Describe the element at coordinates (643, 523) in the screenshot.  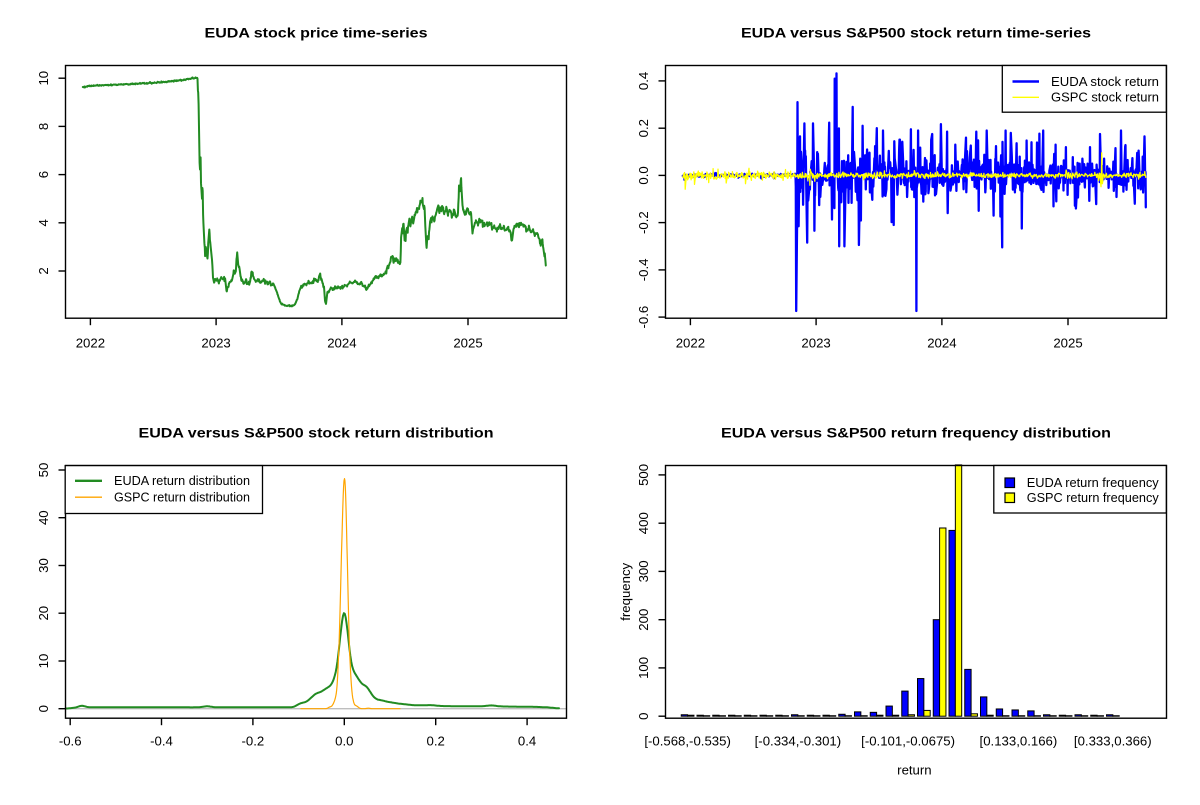
I see `svg-text: 400` at that location.